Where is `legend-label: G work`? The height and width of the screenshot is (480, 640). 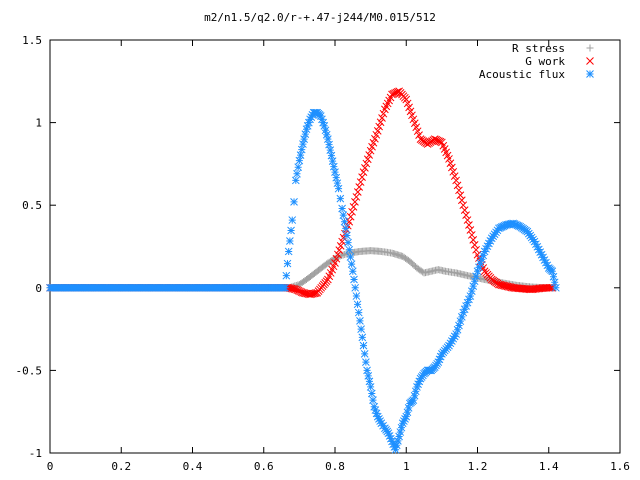
legend-label: G work is located at coordinates (545, 61).